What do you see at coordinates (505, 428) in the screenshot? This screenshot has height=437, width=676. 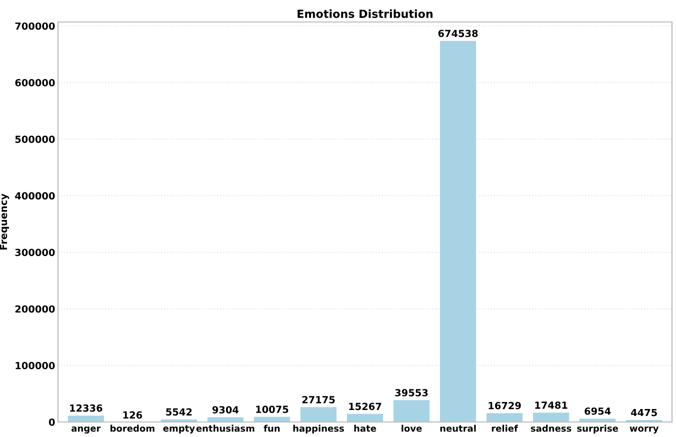 I see `x-tick-label: relief` at bounding box center [505, 428].